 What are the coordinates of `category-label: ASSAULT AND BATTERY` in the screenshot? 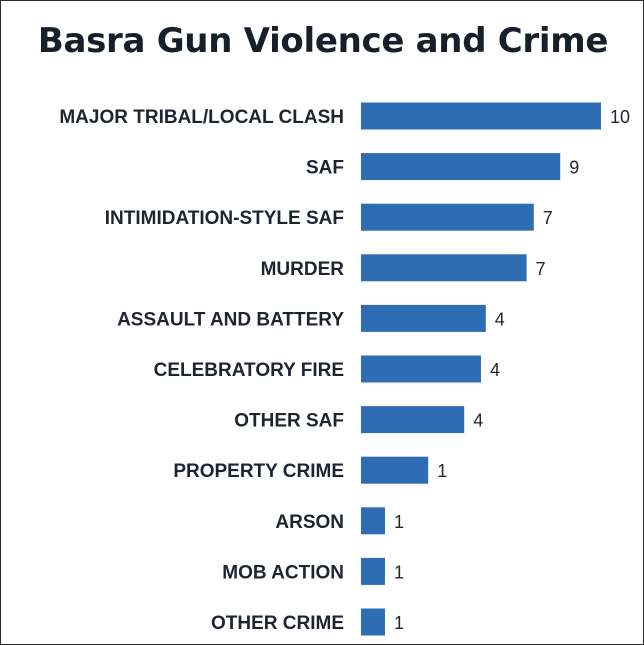 It's located at (230, 319).